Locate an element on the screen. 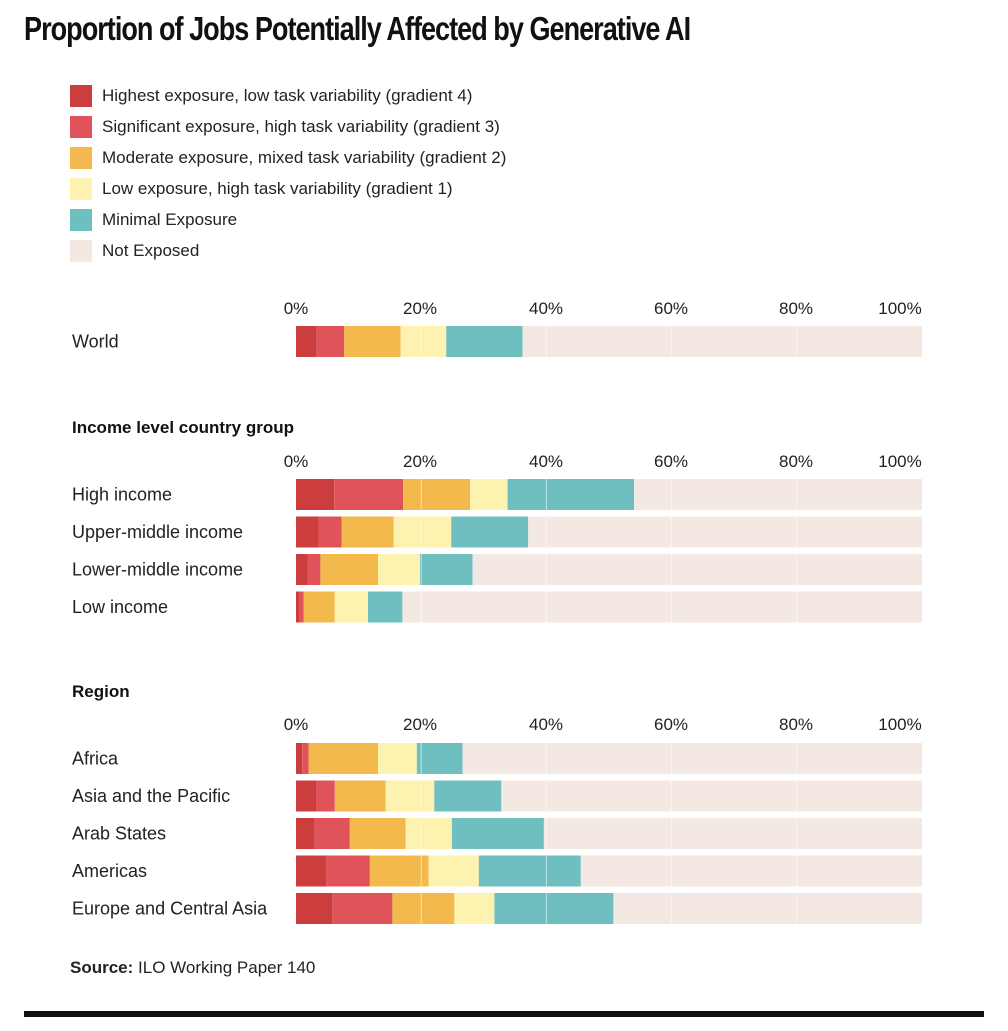 The height and width of the screenshot is (1031, 1008). group-title-region: Region is located at coordinates (101, 691).